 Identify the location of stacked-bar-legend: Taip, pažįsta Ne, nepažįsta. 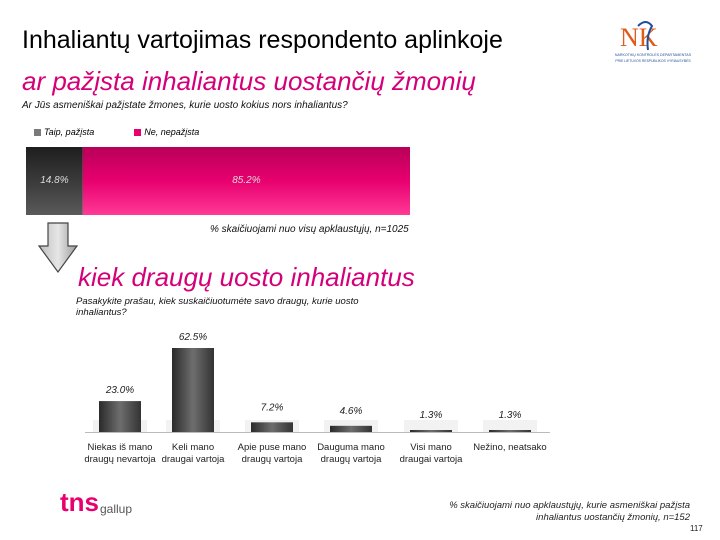
(116, 132).